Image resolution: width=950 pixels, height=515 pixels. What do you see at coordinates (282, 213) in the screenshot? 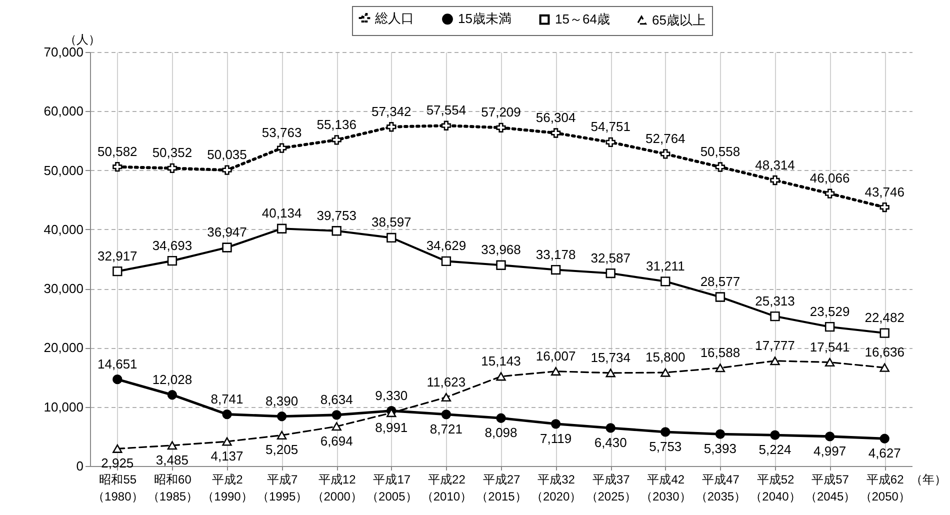
I see `data-label: 40,134` at bounding box center [282, 213].